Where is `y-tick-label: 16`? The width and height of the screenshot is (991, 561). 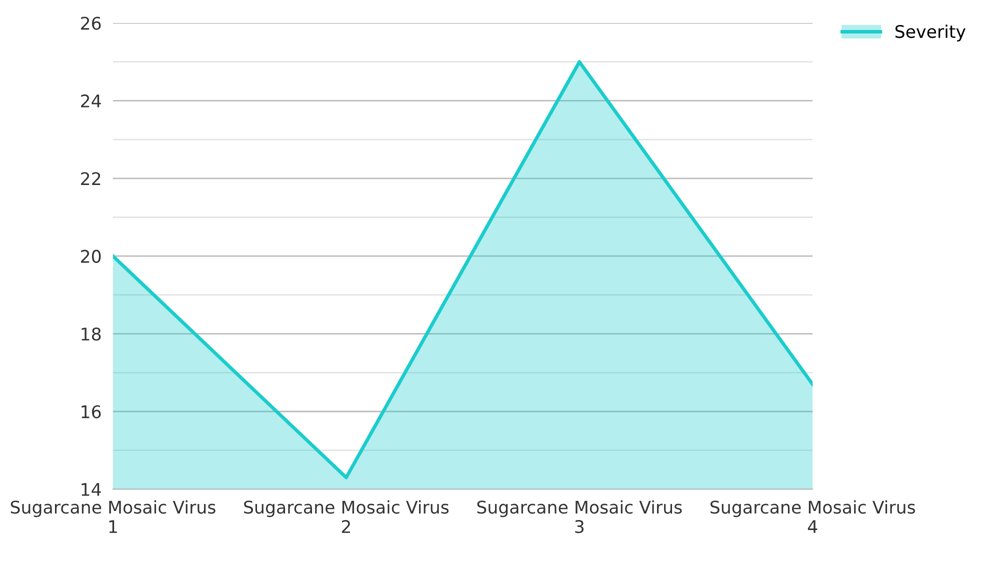
y-tick-label: 16 is located at coordinates (91, 411).